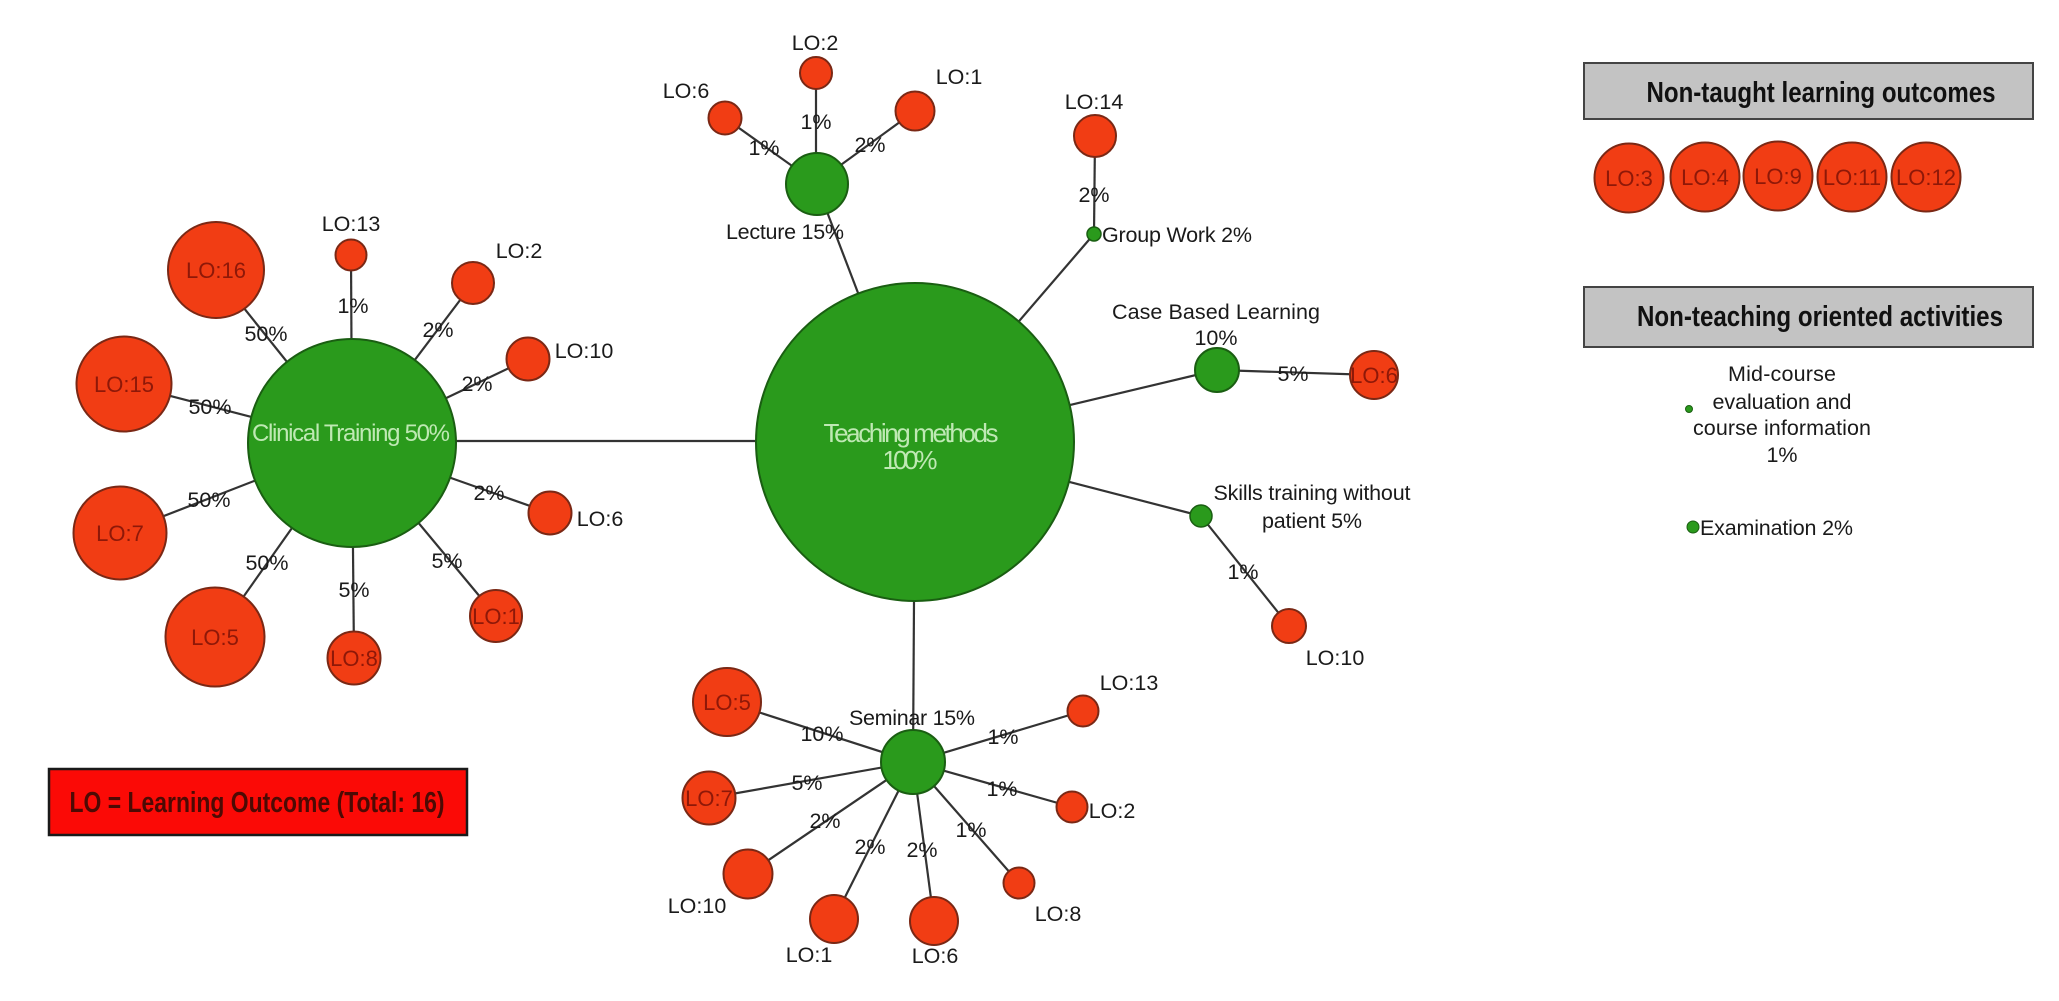 The image size is (2059, 1001). I want to click on svg-text: evaluation and, so click(1782, 402).